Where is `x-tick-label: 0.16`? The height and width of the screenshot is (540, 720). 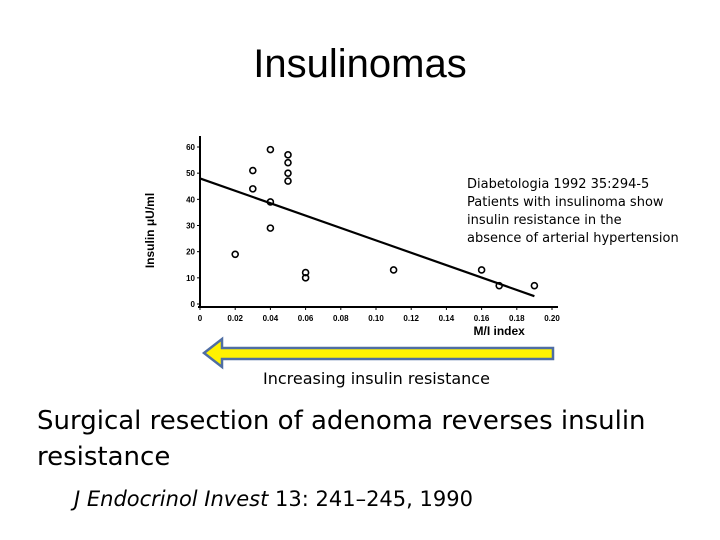 x-tick-label: 0.16 is located at coordinates (482, 318).